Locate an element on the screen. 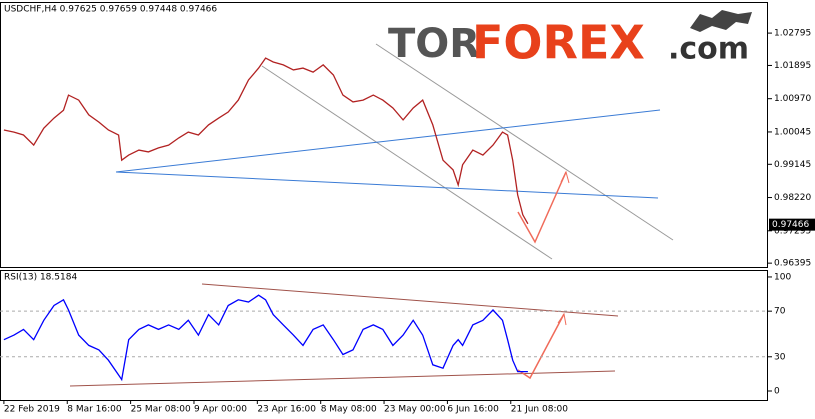 This screenshot has width=815, height=419. logo-com: .com is located at coordinates (708, 49).